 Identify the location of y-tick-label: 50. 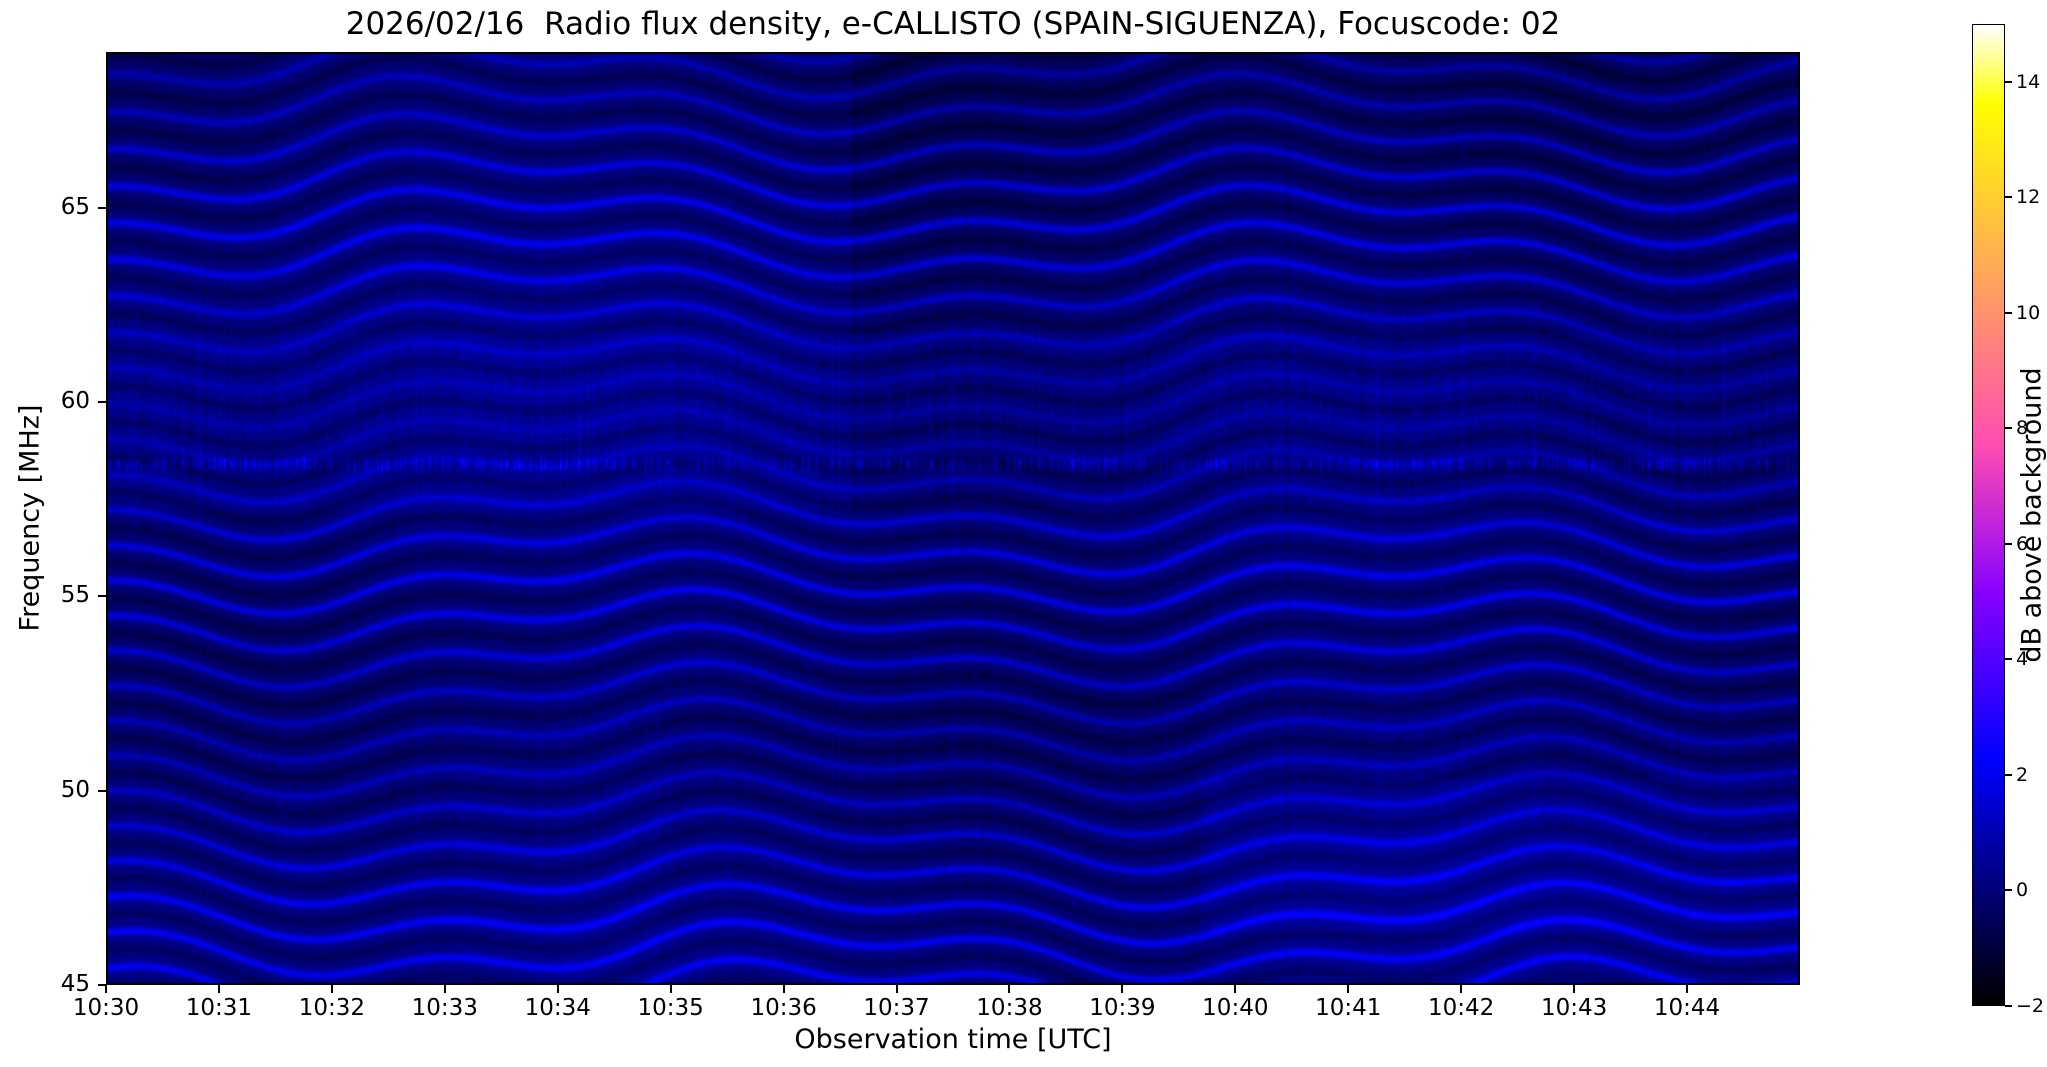
(75, 789).